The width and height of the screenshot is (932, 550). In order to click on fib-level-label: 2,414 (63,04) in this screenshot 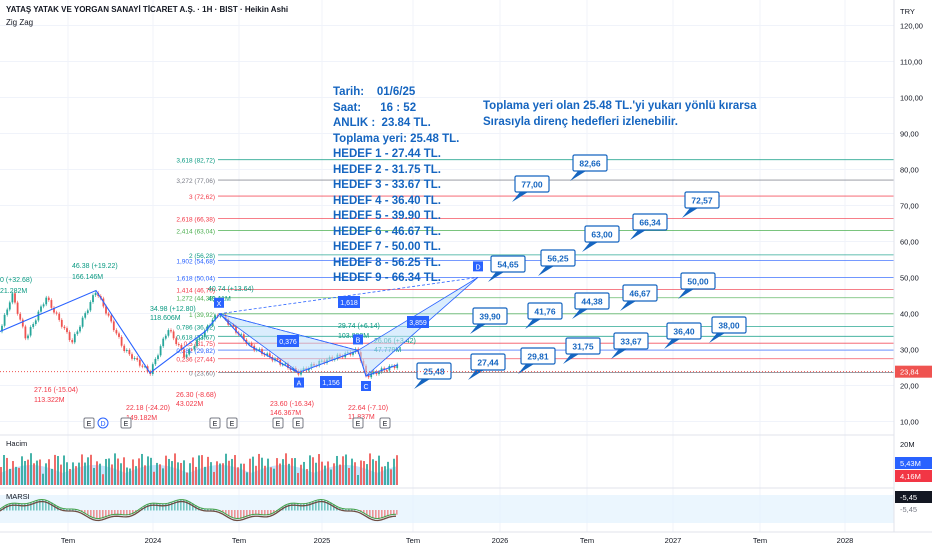, I will do `click(195, 232)`.